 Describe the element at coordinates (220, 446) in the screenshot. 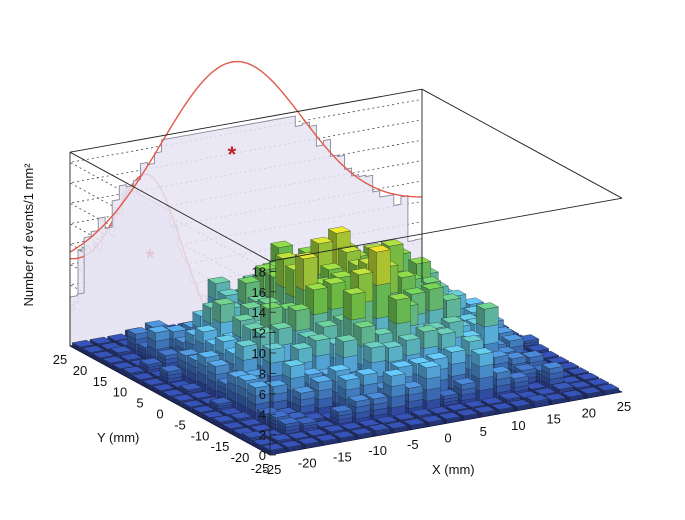

I see `y-tick-label: -15` at that location.